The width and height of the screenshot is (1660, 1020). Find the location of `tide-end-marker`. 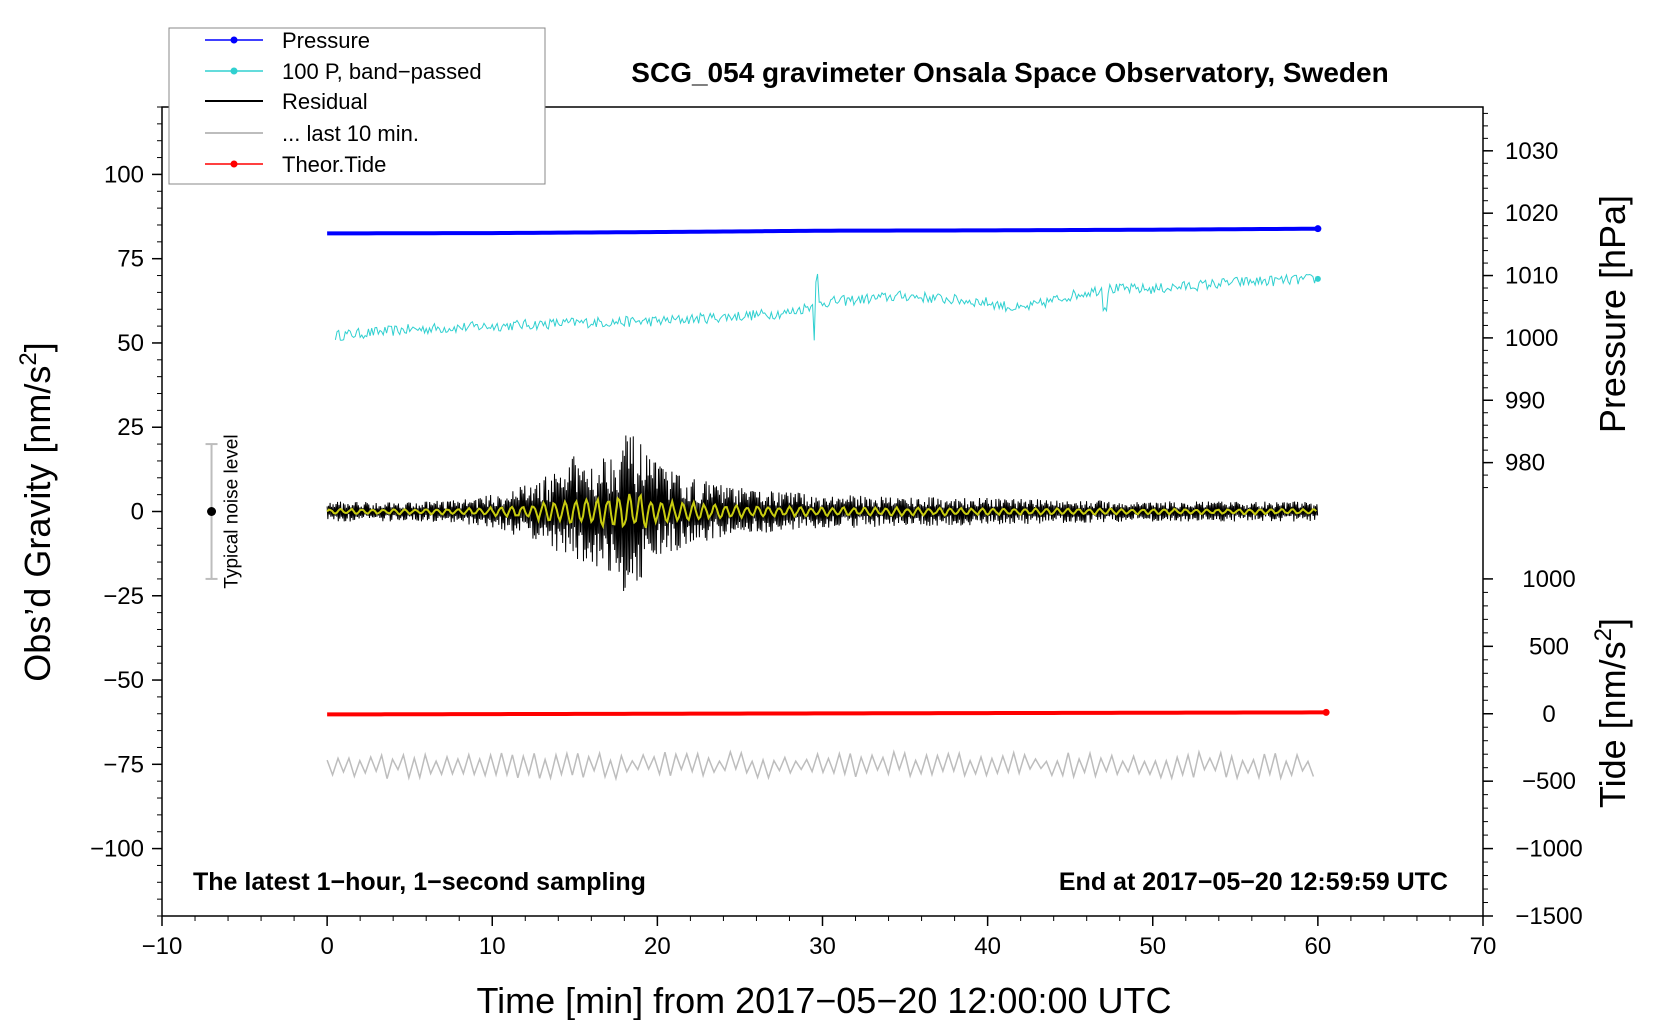

tide-end-marker is located at coordinates (1326, 712).